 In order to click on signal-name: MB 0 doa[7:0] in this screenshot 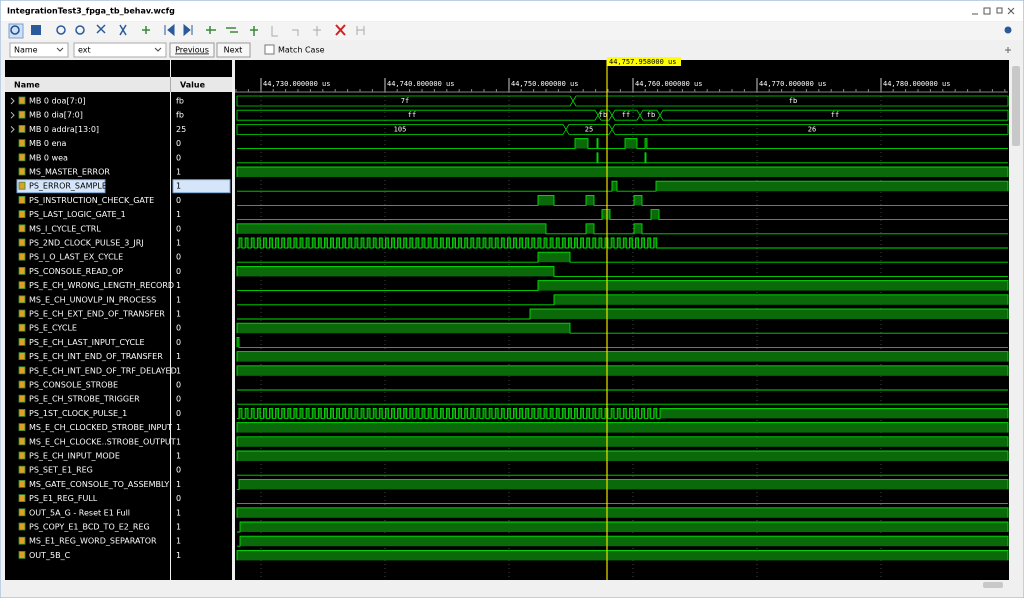, I will do `click(57, 101)`.